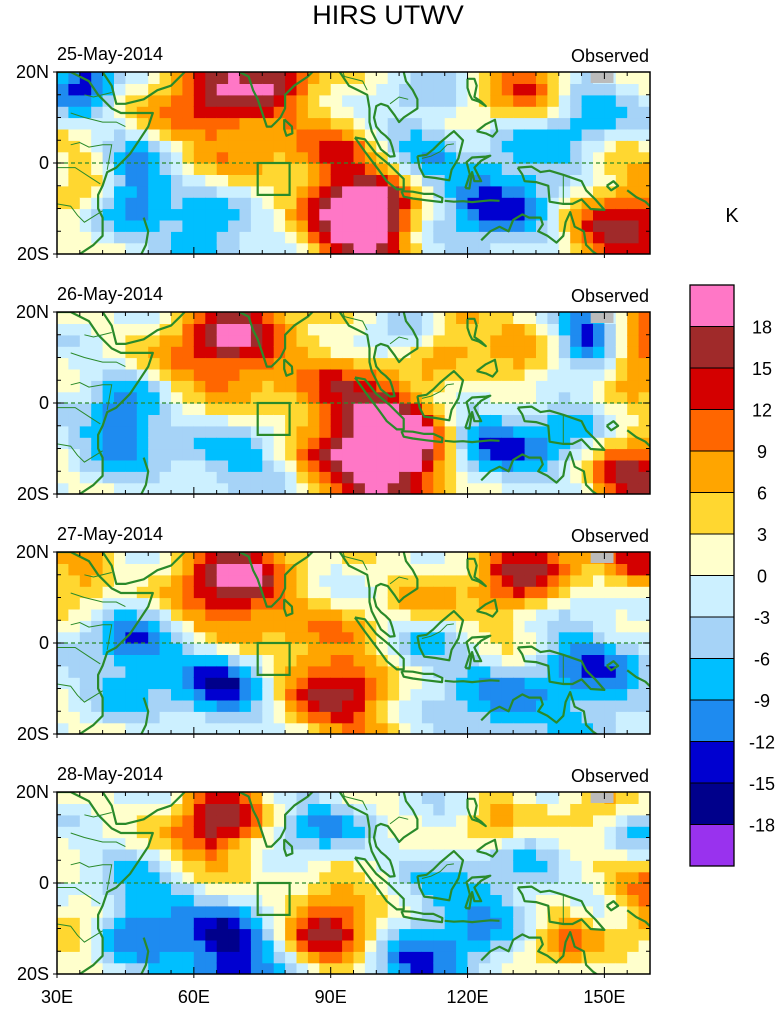 The height and width of the screenshot is (1012, 778). What do you see at coordinates (110, 534) in the screenshot?
I see `panel-date: 27-May-2014` at bounding box center [110, 534].